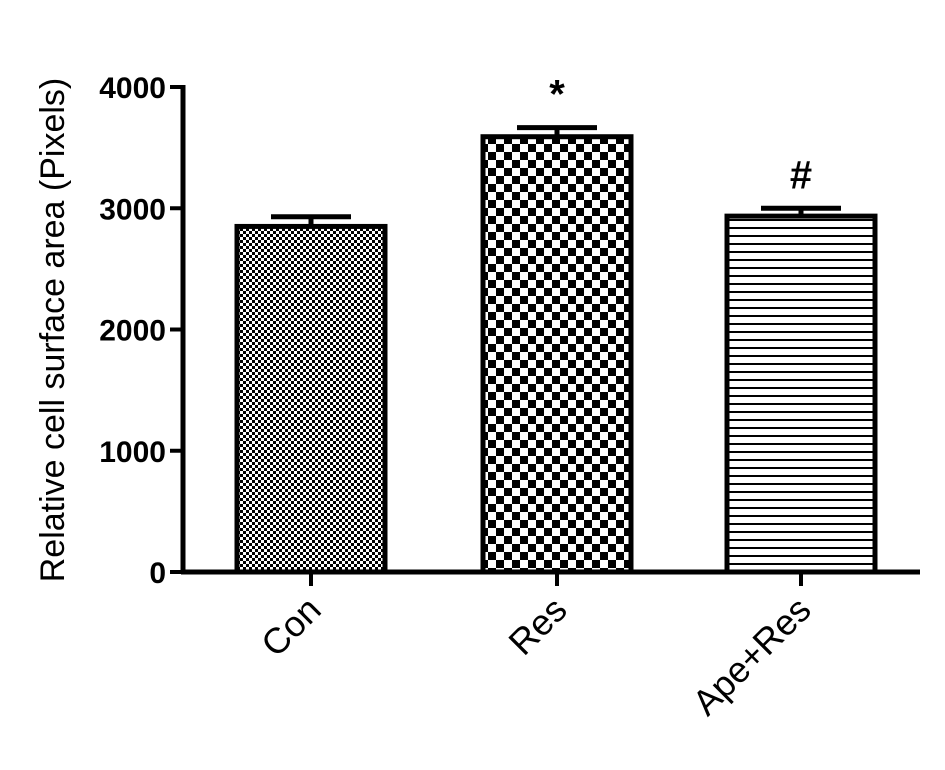 The height and width of the screenshot is (770, 945). What do you see at coordinates (537, 626) in the screenshot?
I see `x-tick-label: Res` at bounding box center [537, 626].